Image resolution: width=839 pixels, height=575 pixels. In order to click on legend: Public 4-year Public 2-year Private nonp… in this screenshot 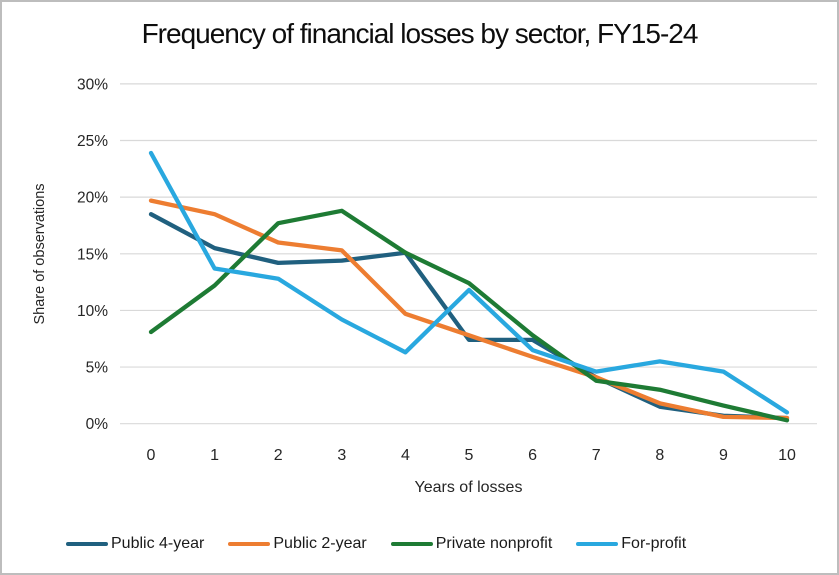, I will do `click(376, 544)`.